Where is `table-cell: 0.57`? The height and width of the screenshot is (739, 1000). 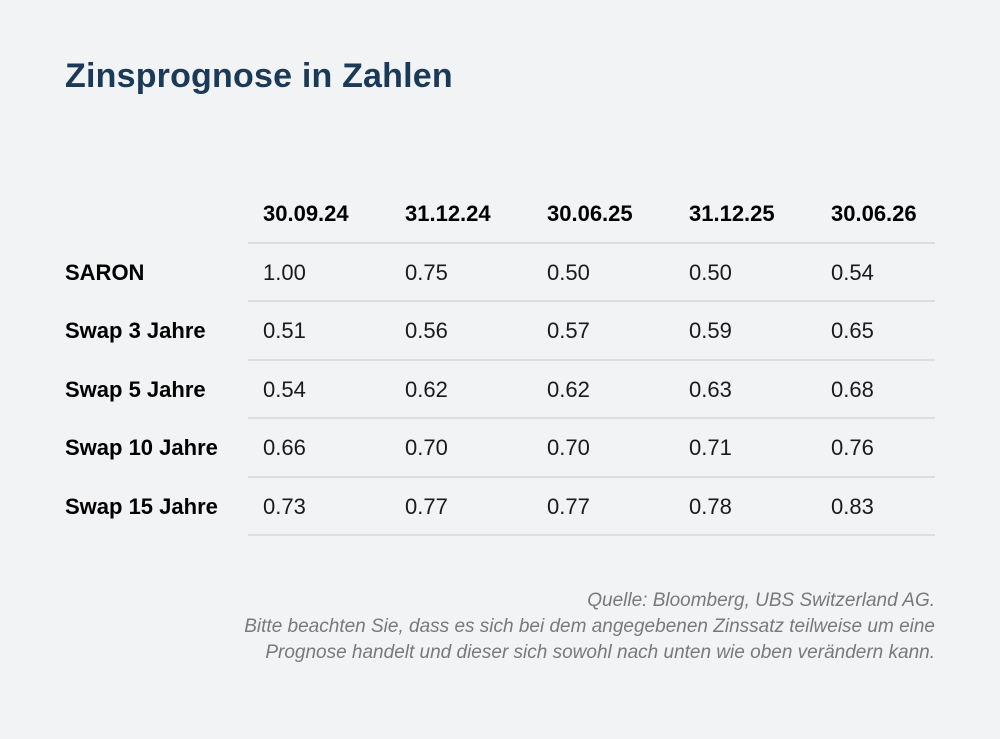 table-cell: 0.57 is located at coordinates (568, 331).